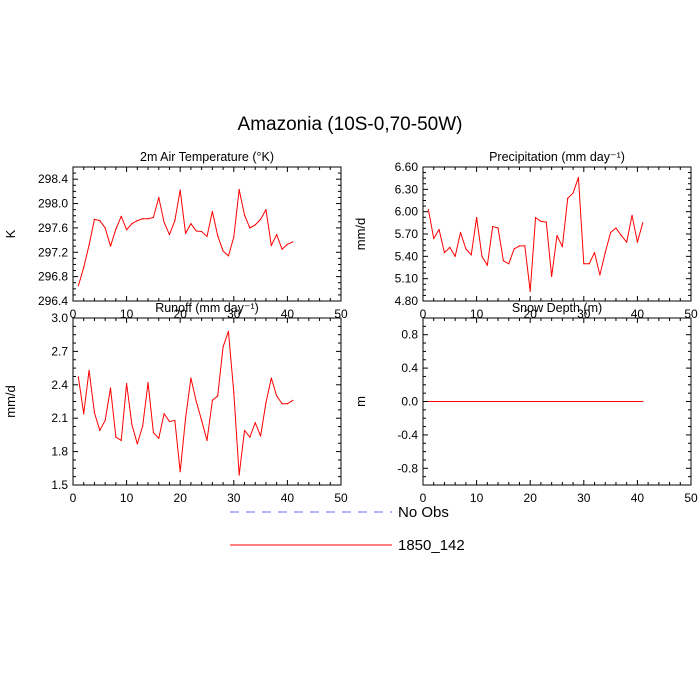 This screenshot has height=700, width=700. What do you see at coordinates (347, 529) in the screenshot?
I see `legend: No Obs 1850_142` at bounding box center [347, 529].